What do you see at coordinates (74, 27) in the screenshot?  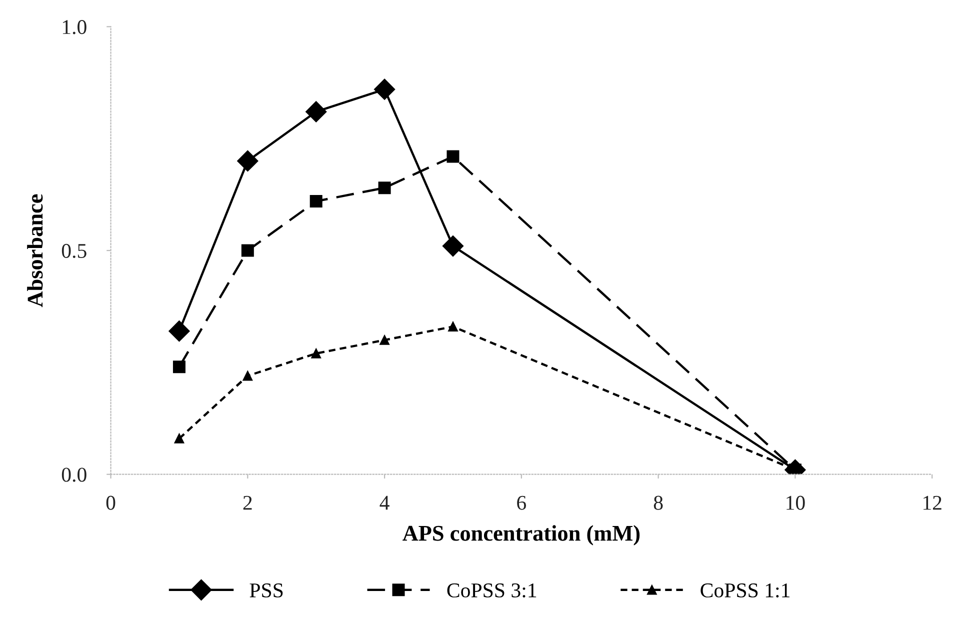 I see `y-tick-label: 1.0` at bounding box center [74, 27].